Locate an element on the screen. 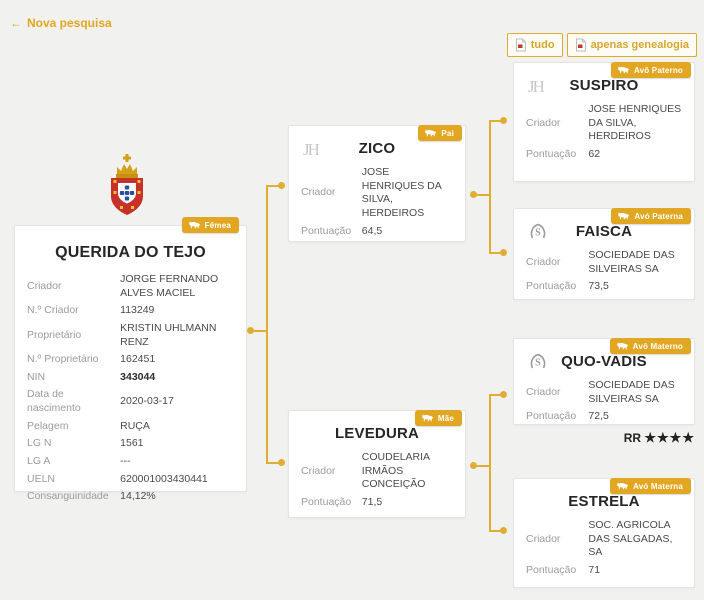  connector-gen1-vertical is located at coordinates (267, 325).